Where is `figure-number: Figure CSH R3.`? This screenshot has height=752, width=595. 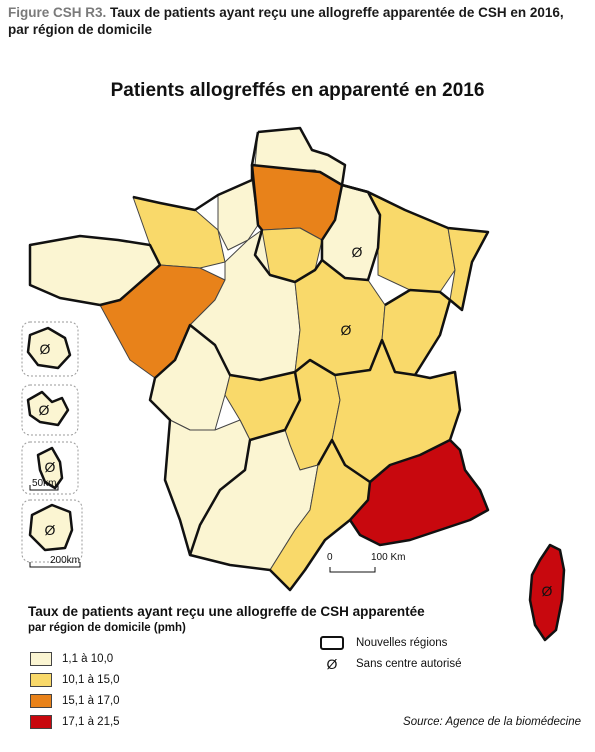
figure-number: Figure CSH R3. is located at coordinates (57, 12).